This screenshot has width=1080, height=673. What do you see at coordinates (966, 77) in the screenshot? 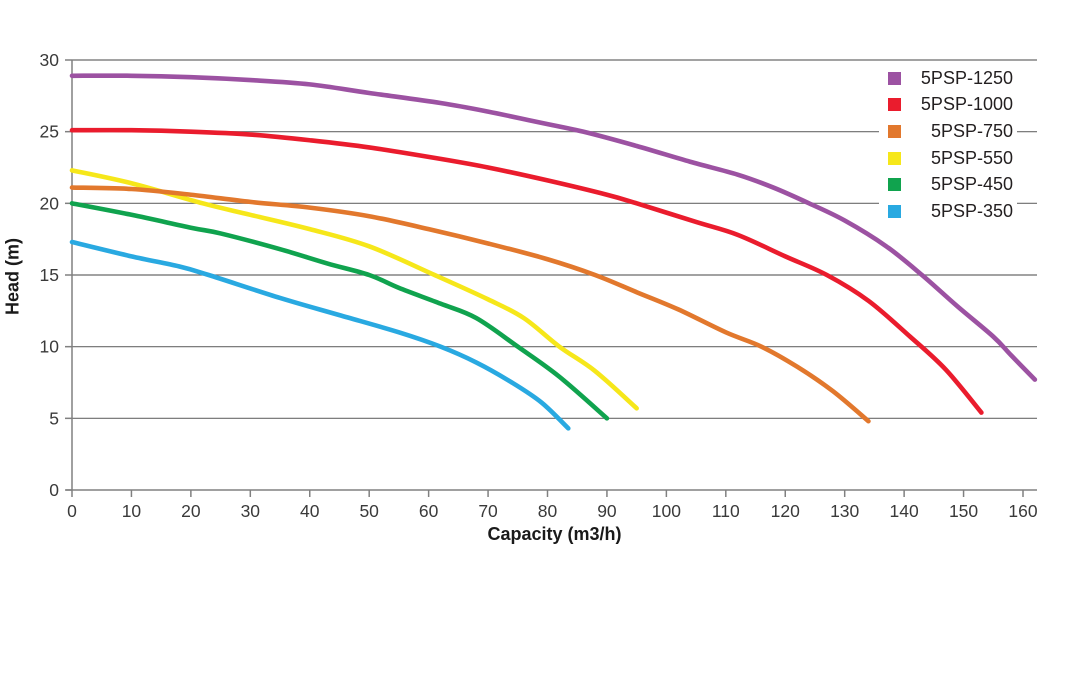
I see `legend-label: 5PSP-1250` at bounding box center [966, 77].